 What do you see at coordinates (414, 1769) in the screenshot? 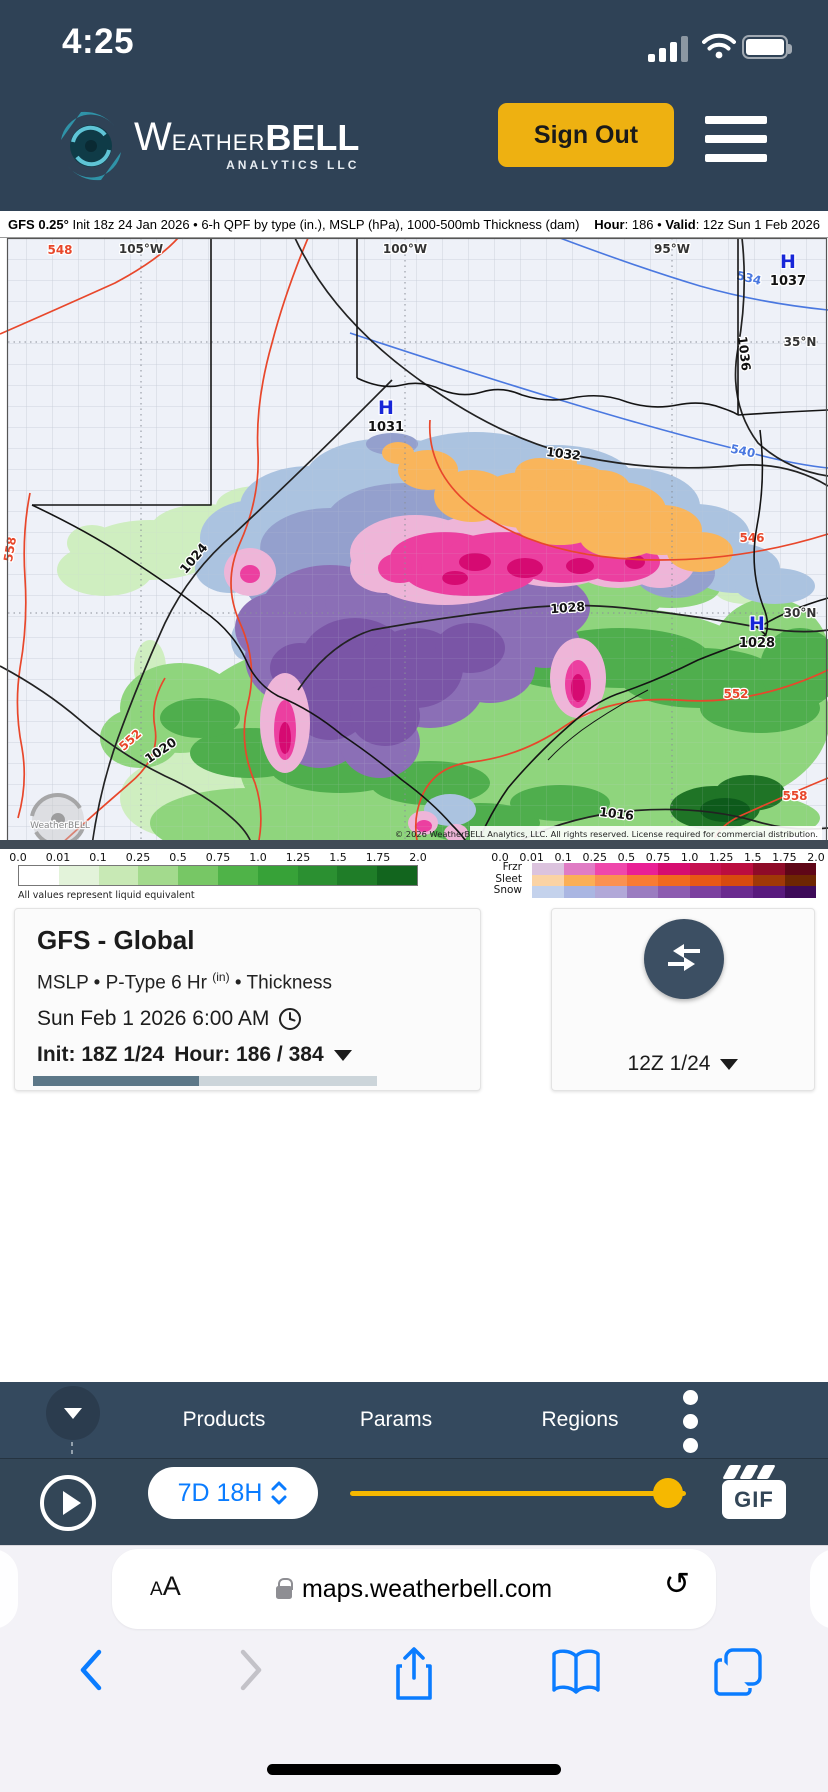
I see `home-indicator` at bounding box center [414, 1769].